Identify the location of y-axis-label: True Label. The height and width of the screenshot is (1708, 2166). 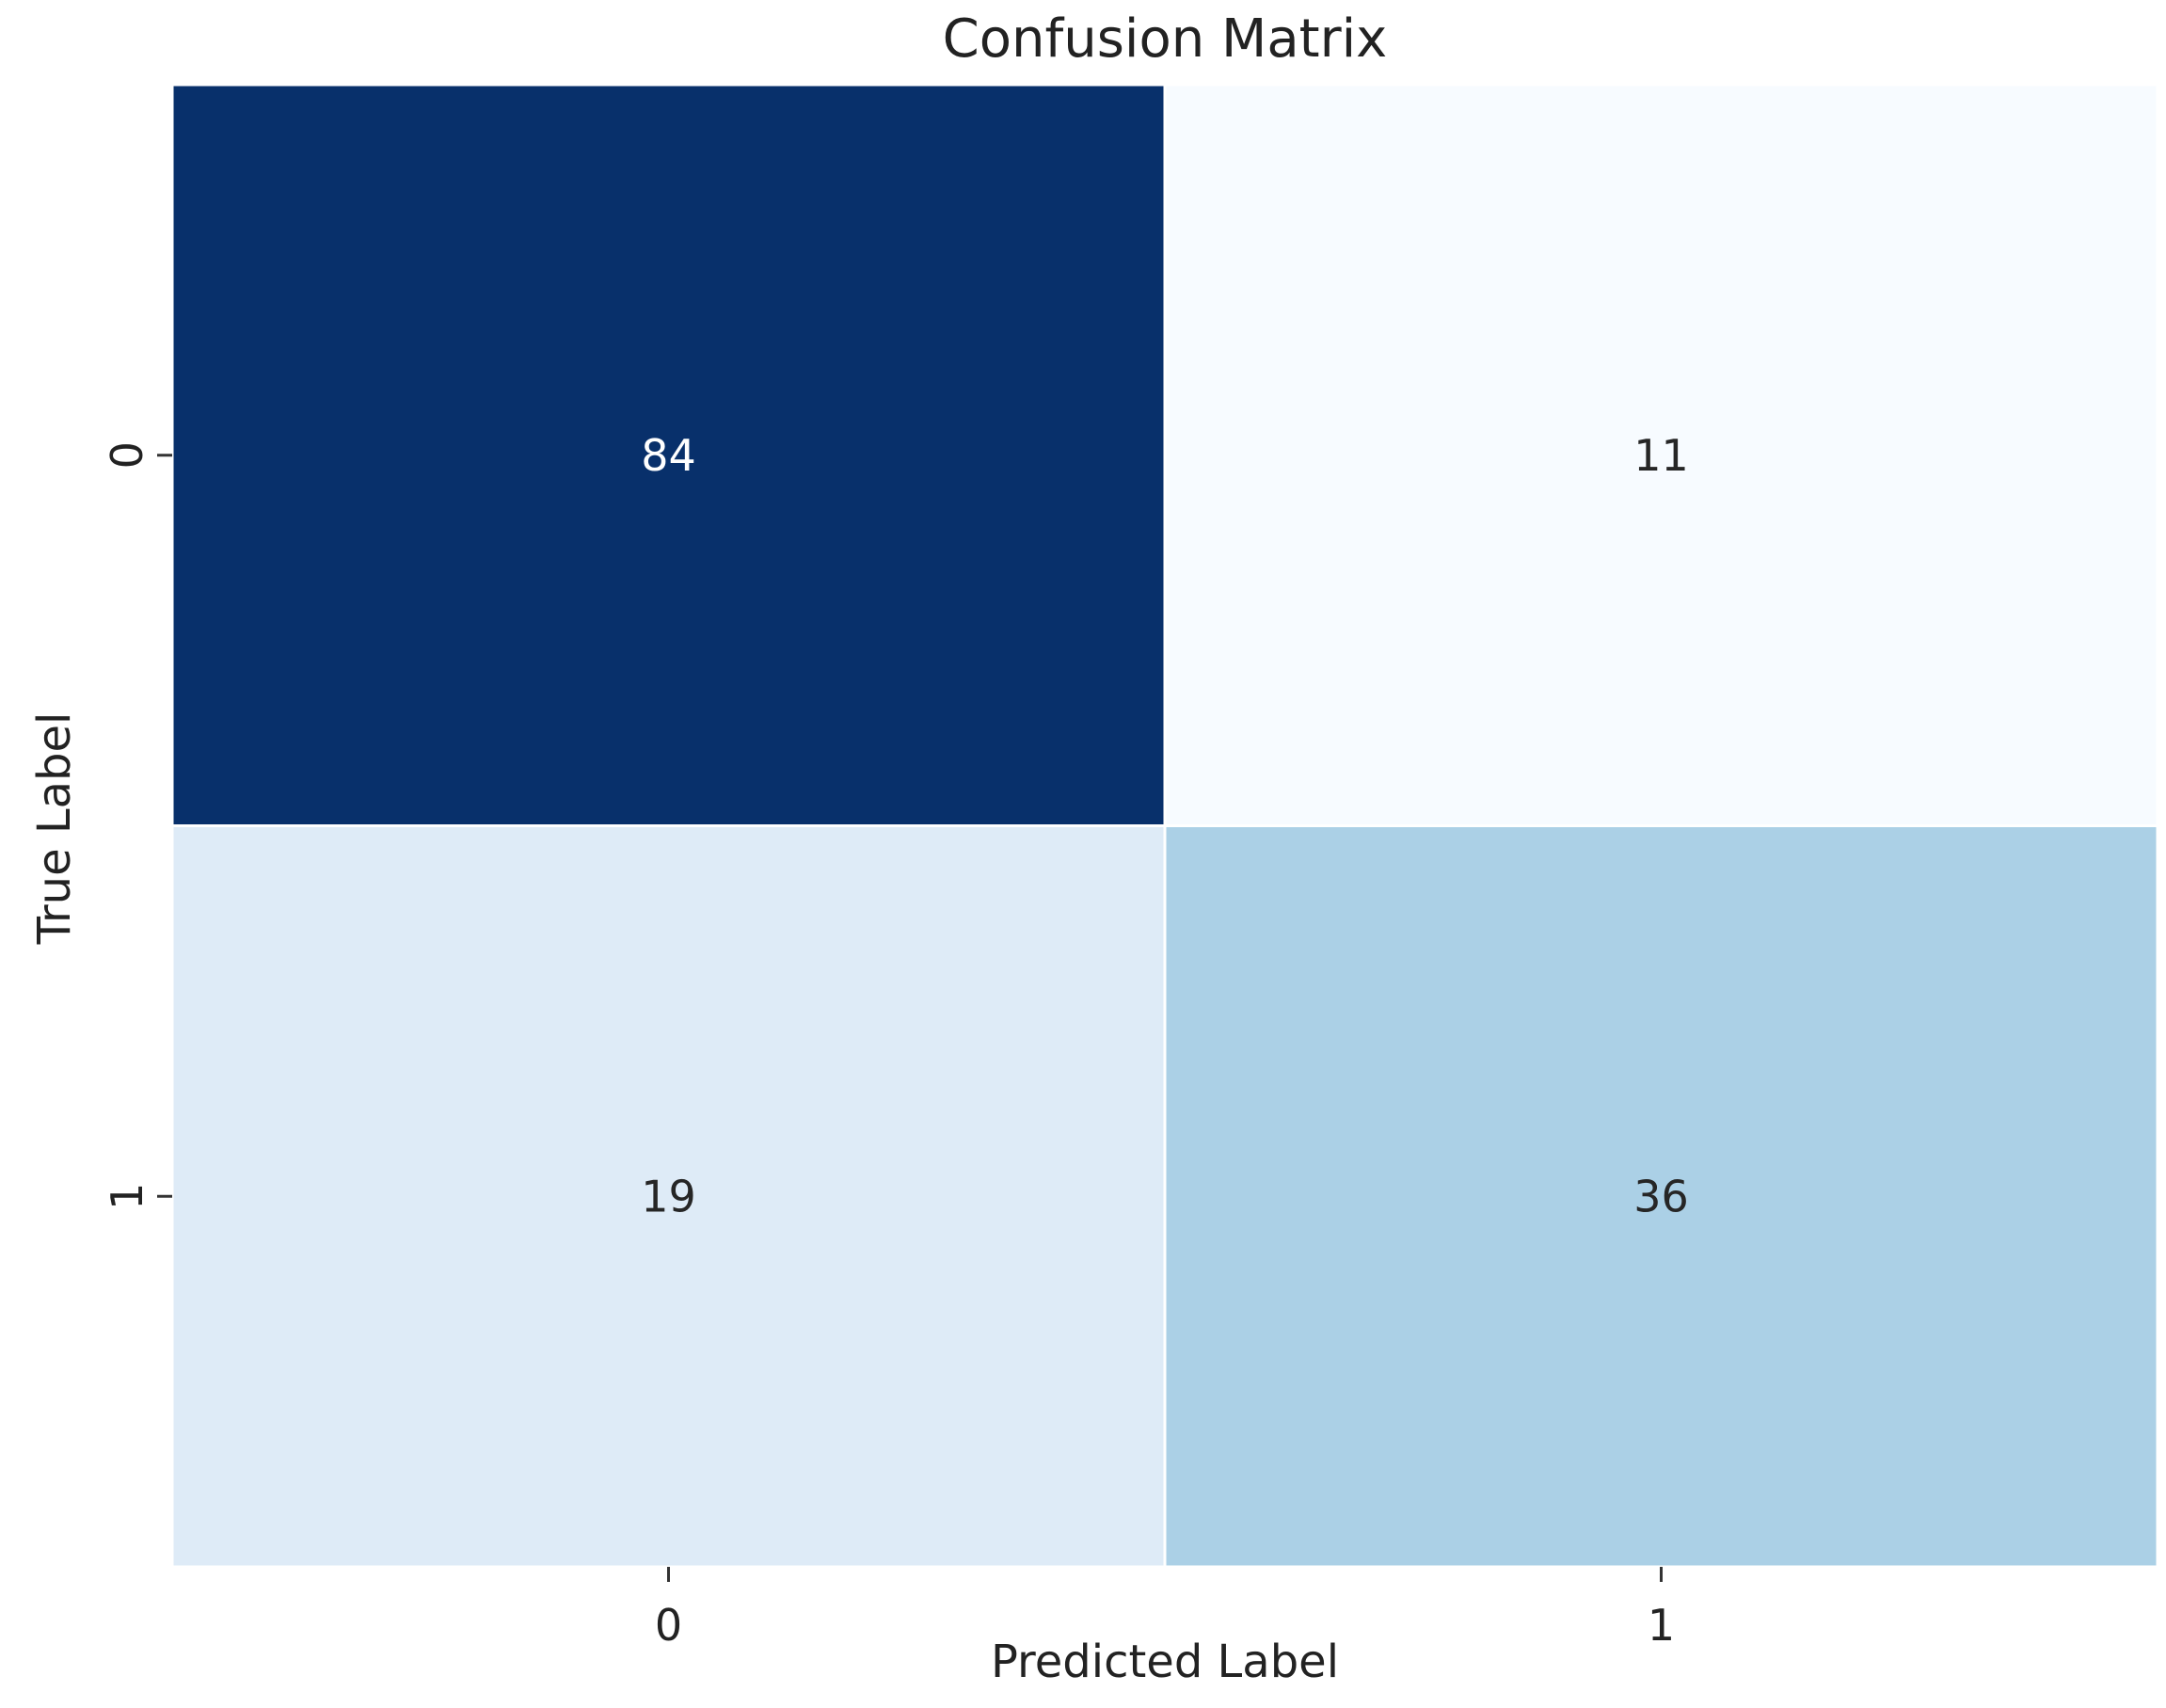
(54, 829).